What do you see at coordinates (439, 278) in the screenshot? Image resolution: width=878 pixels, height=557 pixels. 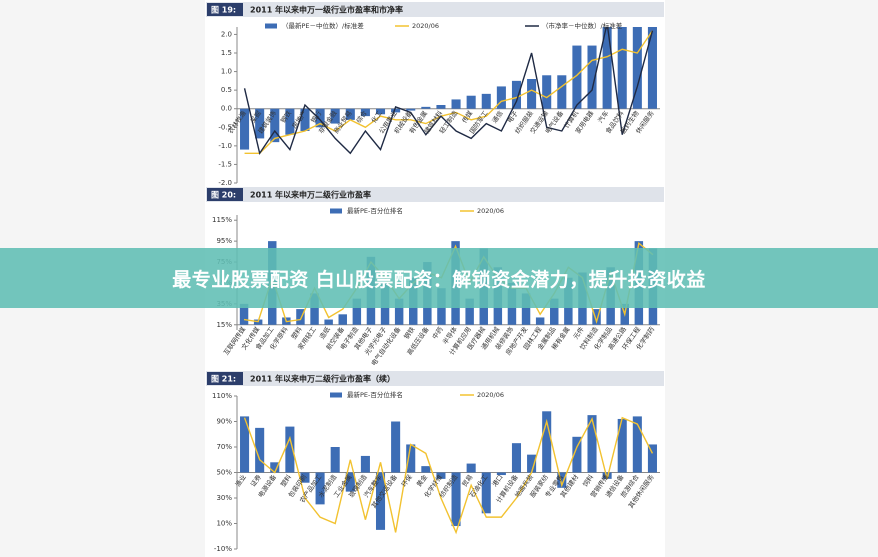 I see `banner: 最专业股票配资 白山股票配资：解锁资金潜力，提升投资收益` at bounding box center [439, 278].